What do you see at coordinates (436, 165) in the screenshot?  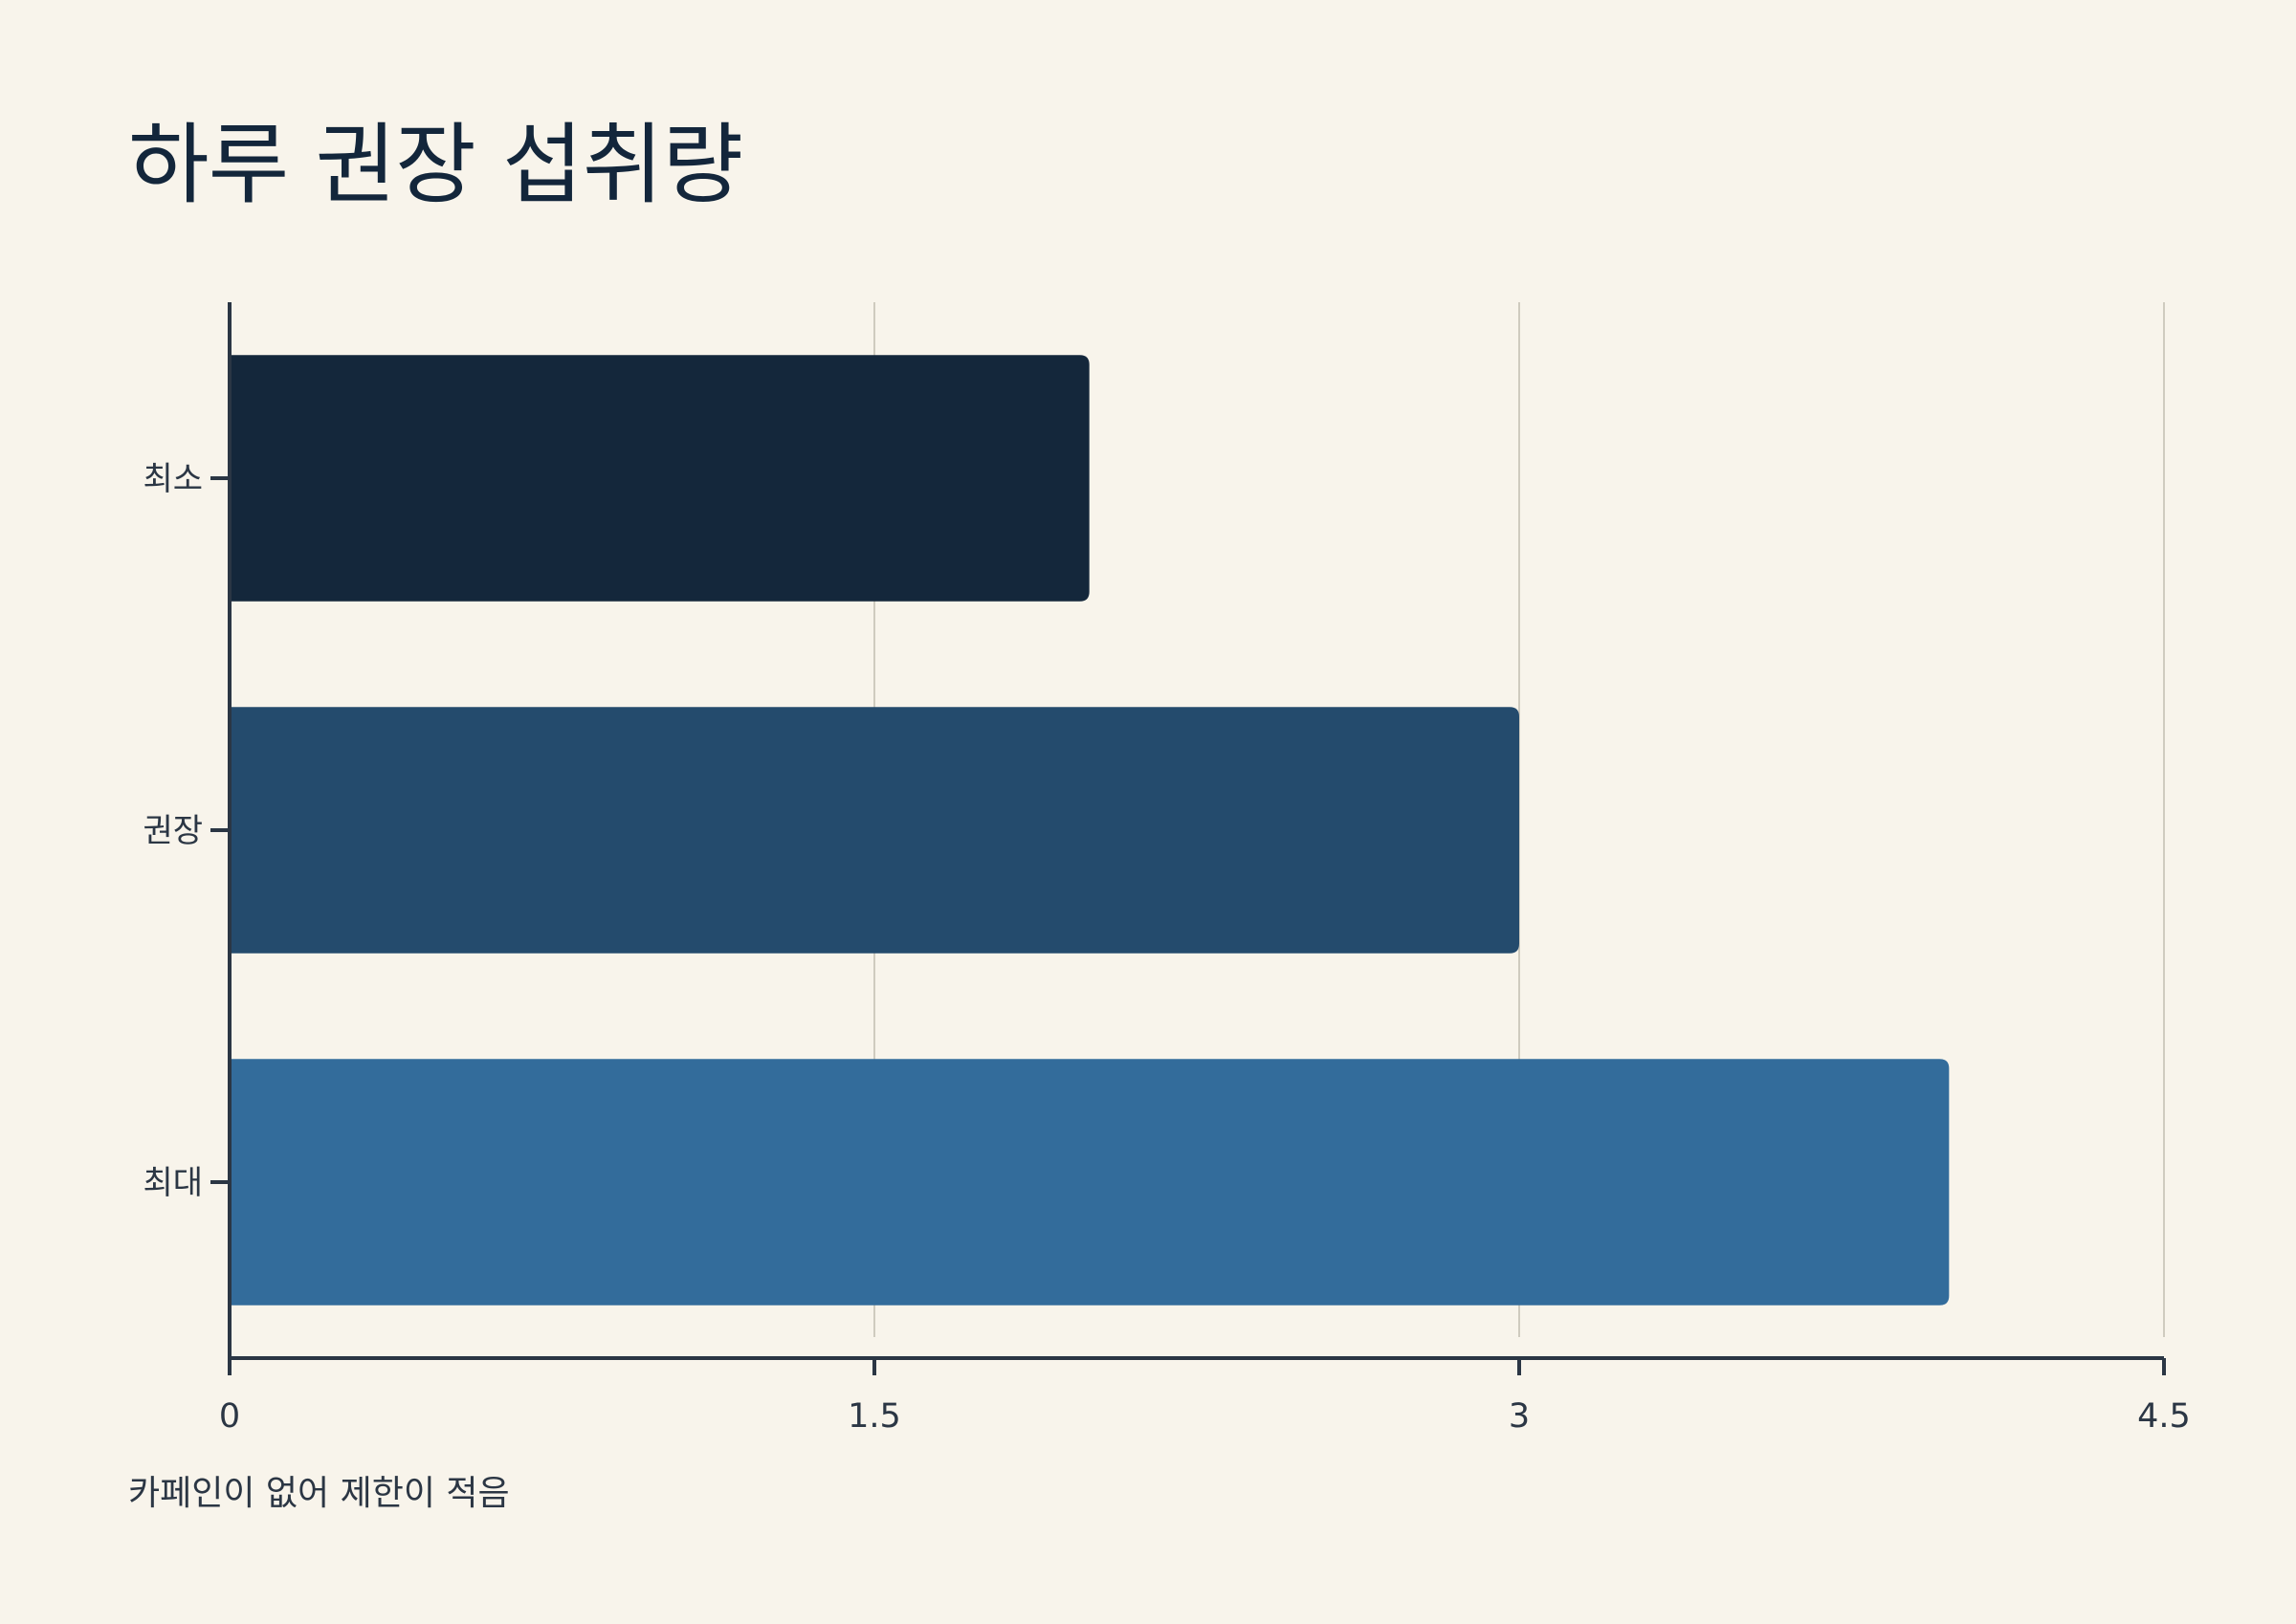 I see `chart-title: 하루 권장 섭취량` at bounding box center [436, 165].